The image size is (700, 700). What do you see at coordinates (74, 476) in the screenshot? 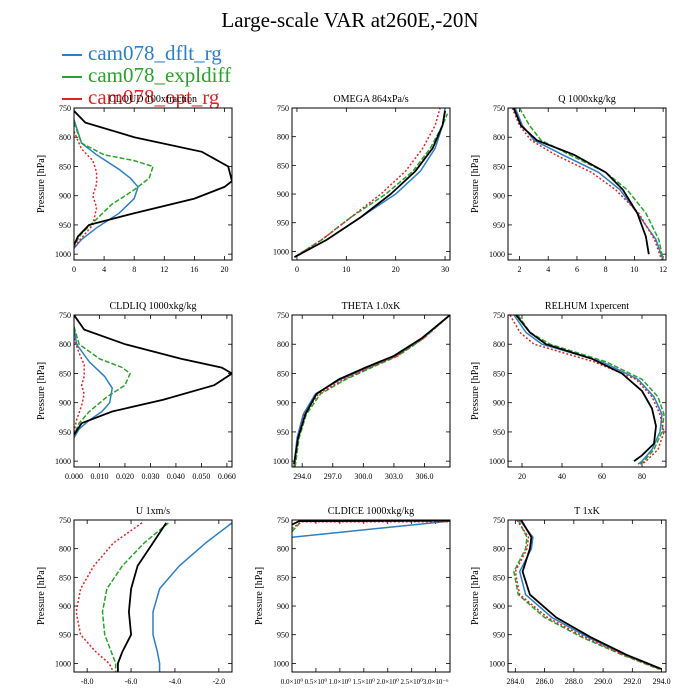
I see `x-tick-label: 0.000` at bounding box center [74, 476].